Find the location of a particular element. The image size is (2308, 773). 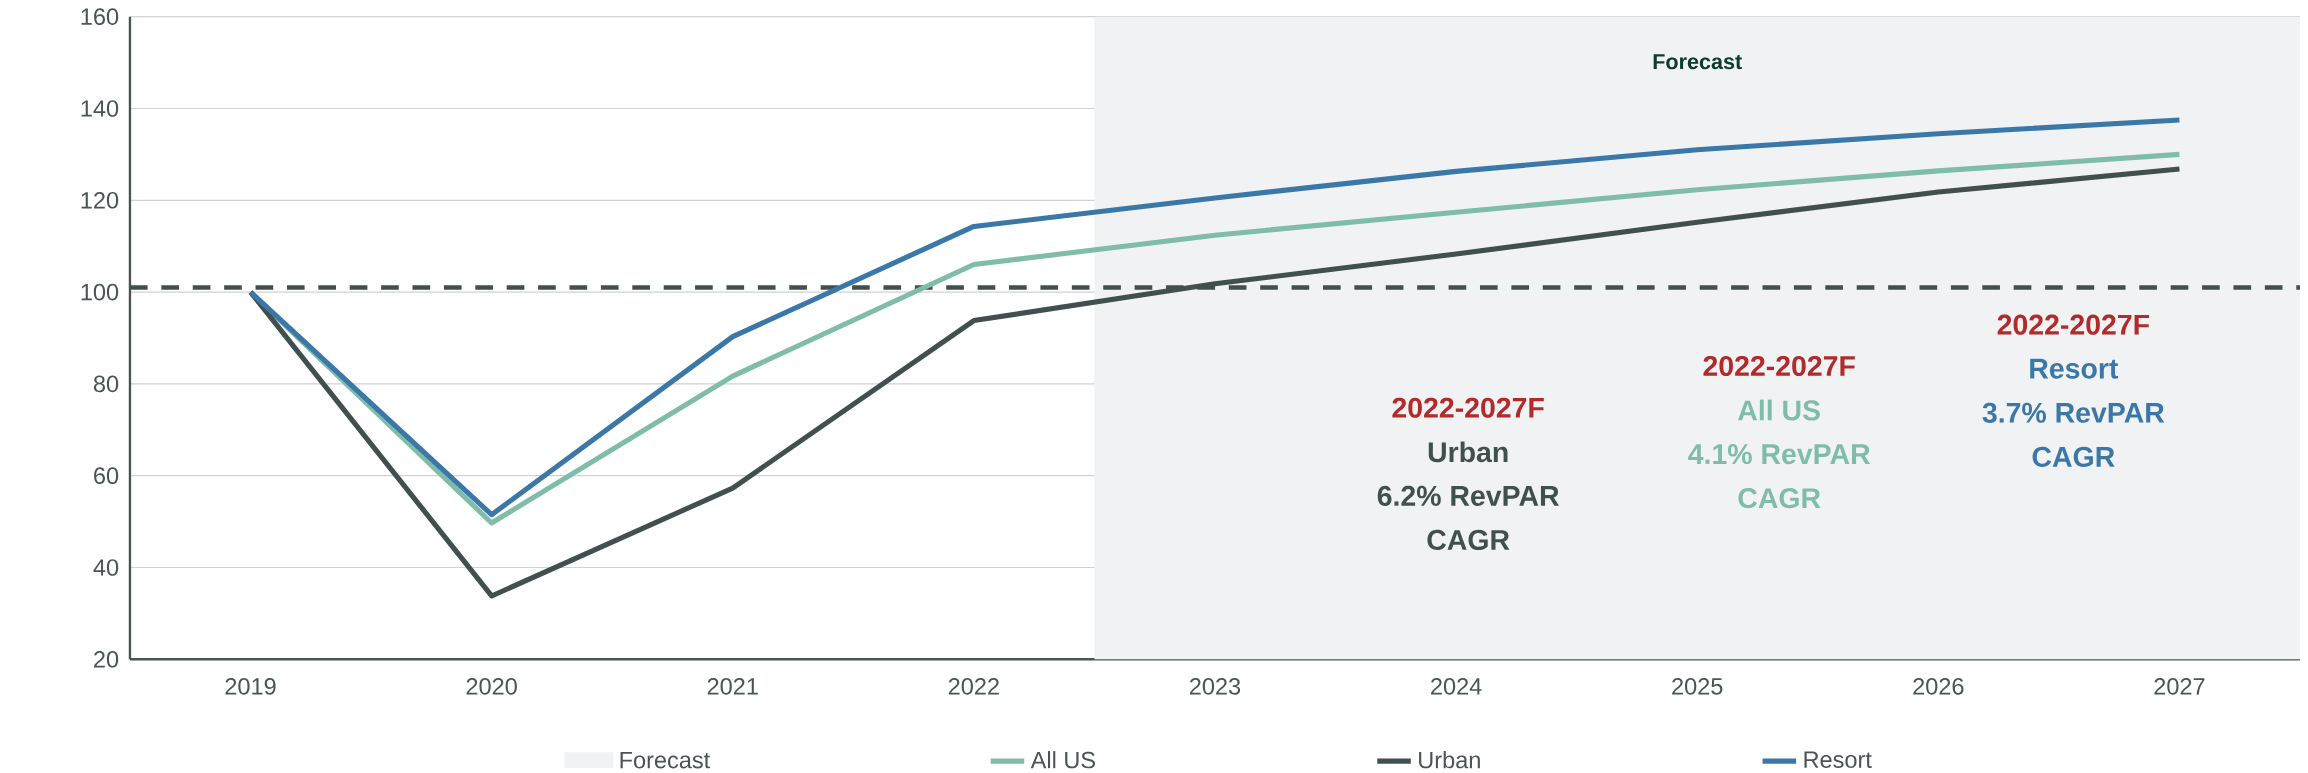

y-tick-label: 160 is located at coordinates (100, 16).